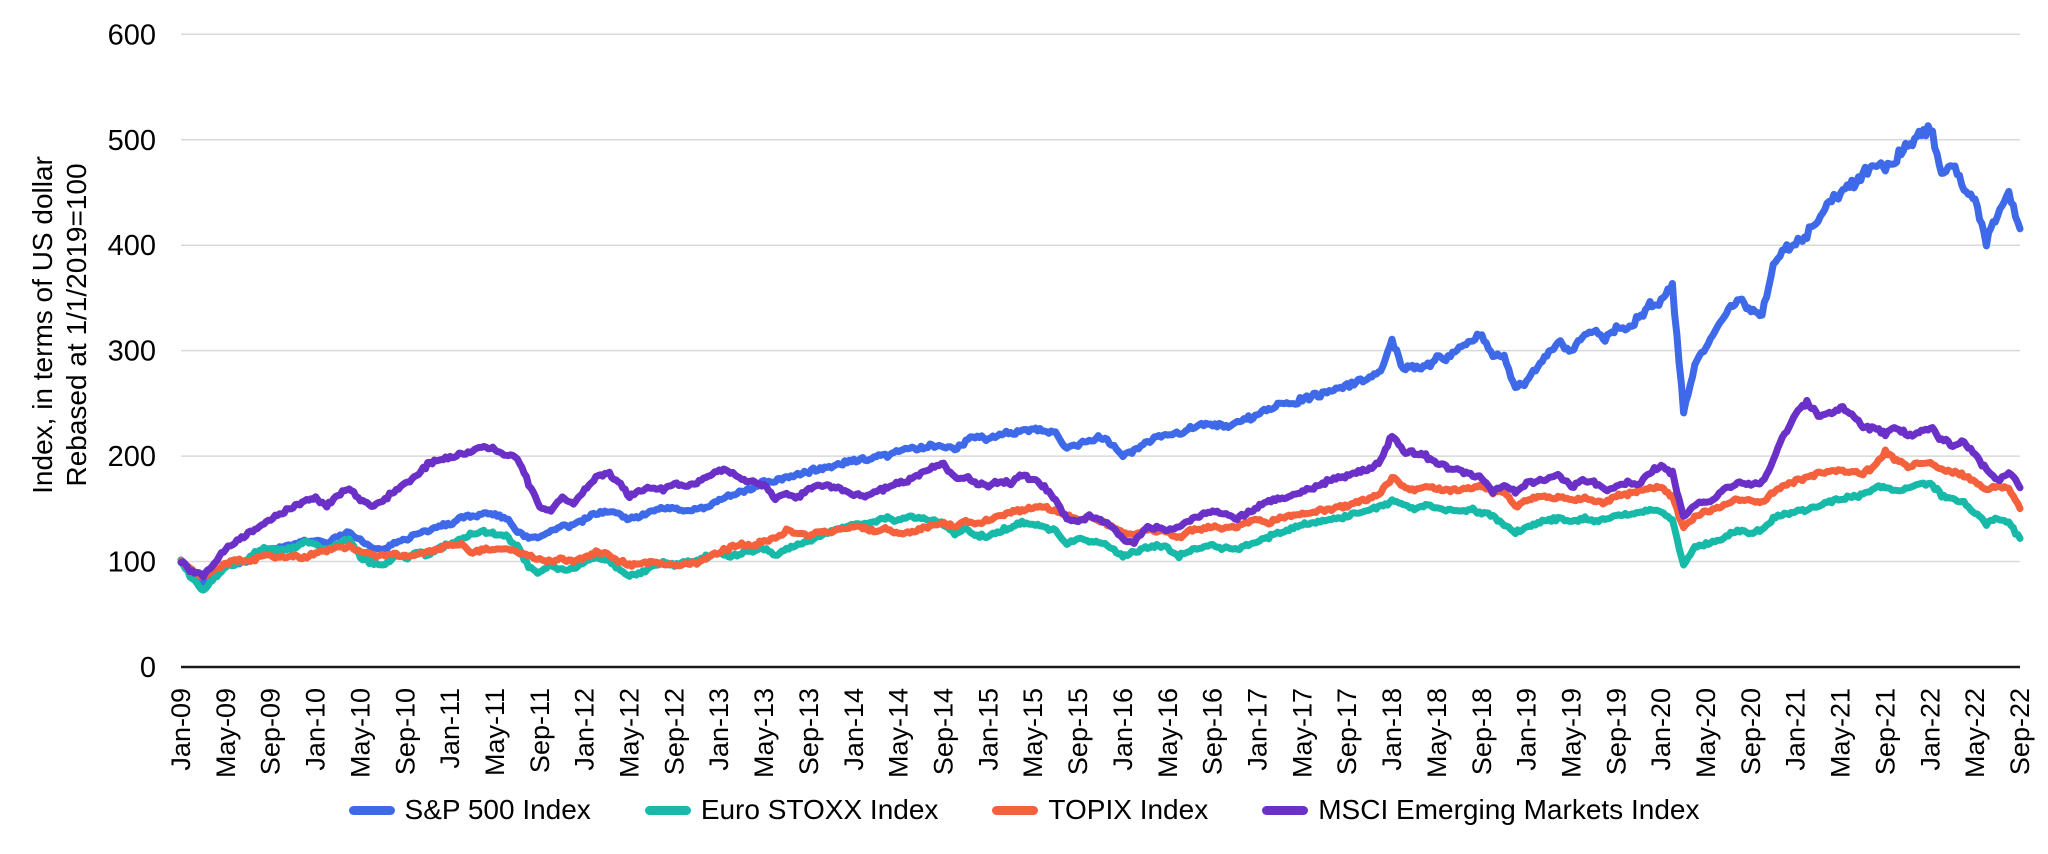 The image size is (2048, 854). I want to click on x-tick-label-sep-16: Sep-16, so click(1213, 731).